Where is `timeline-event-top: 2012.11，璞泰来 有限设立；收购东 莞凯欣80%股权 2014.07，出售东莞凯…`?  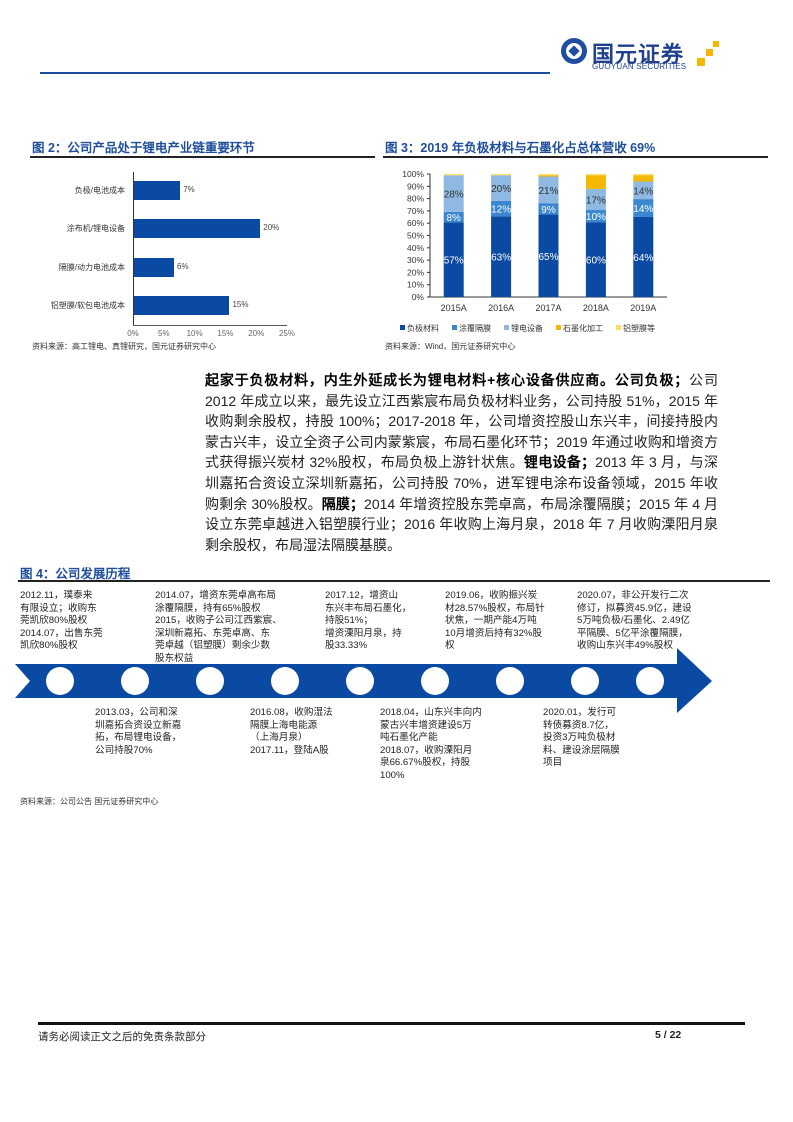 timeline-event-top: 2012.11，璞泰来 有限设立；收购东 莞凯欣80%股权 2014.07，出售东莞凯… is located at coordinates (61, 621).